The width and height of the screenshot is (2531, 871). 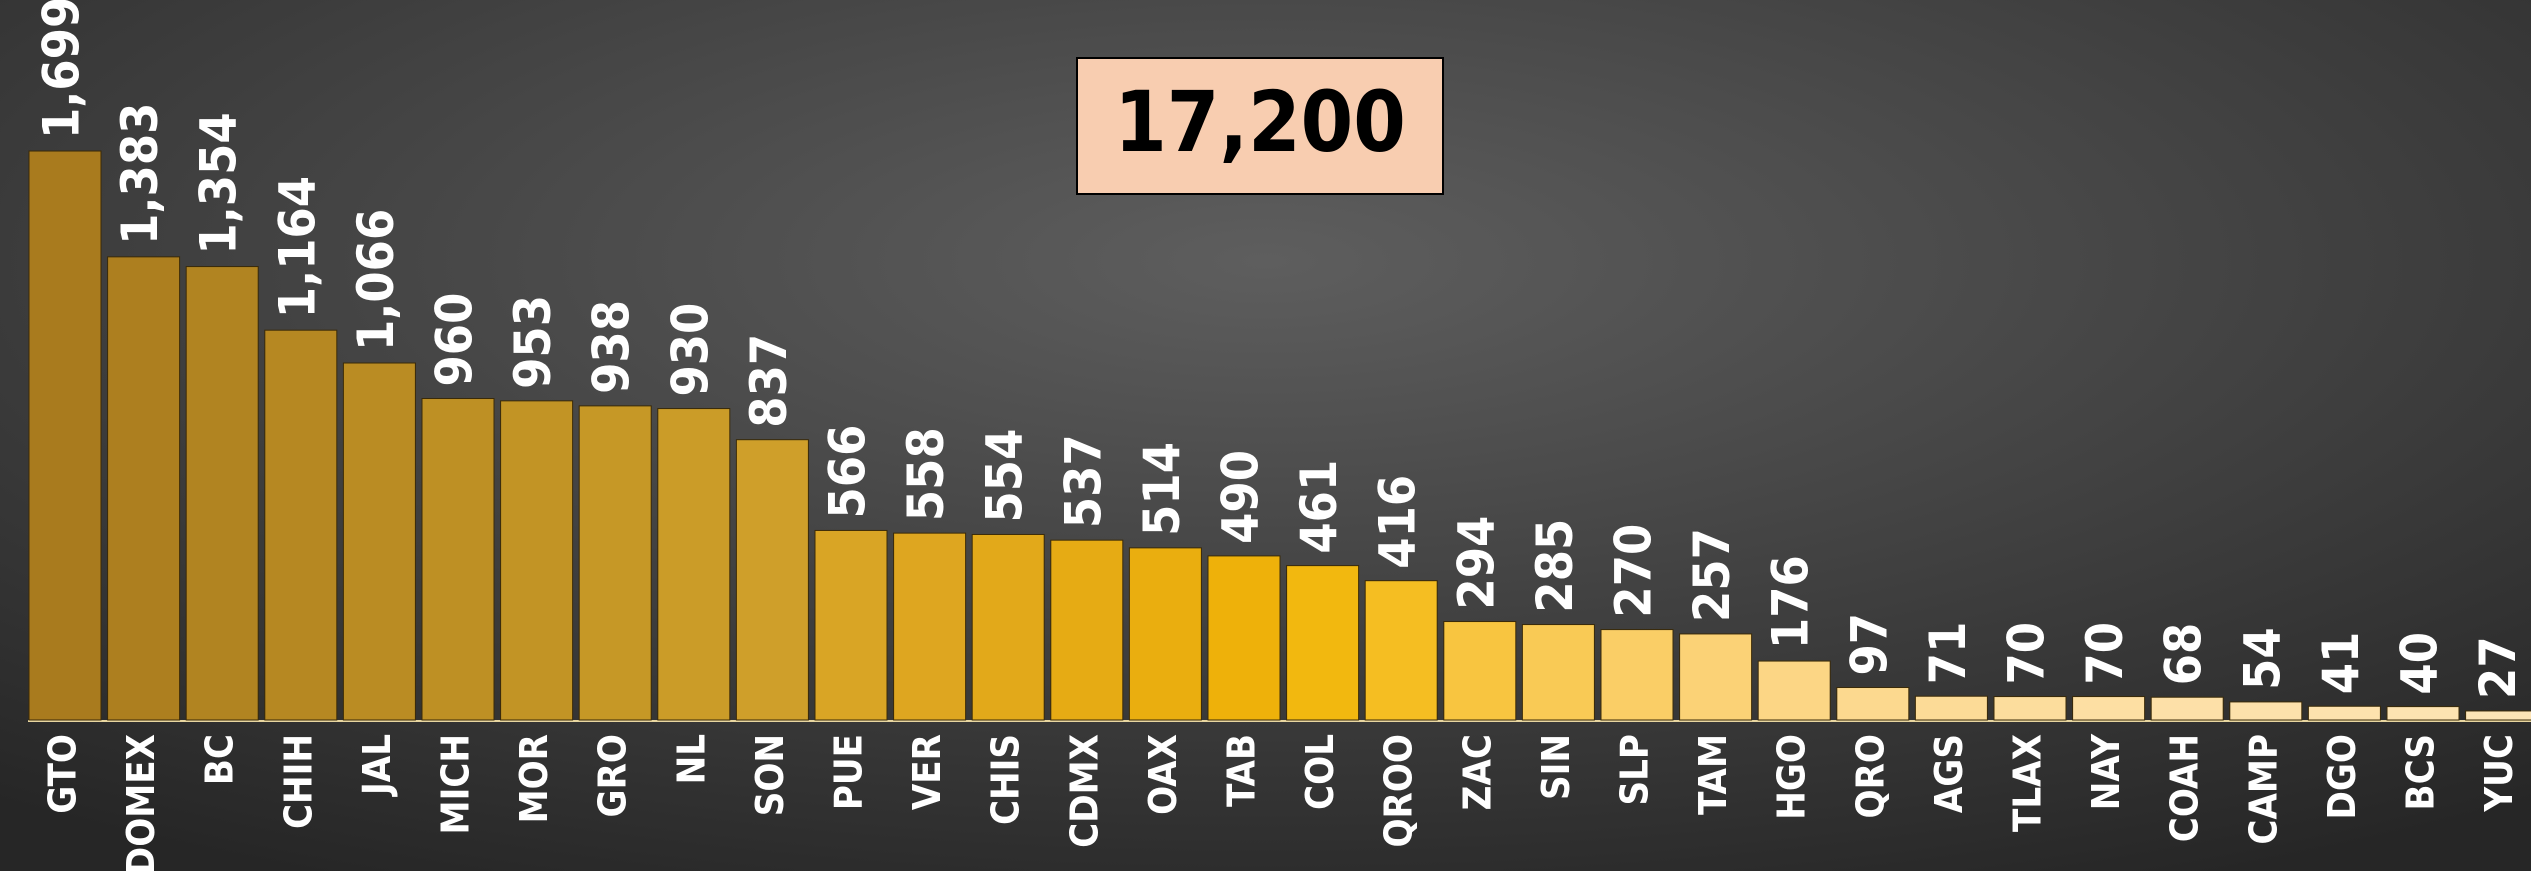 What do you see at coordinates (1320, 772) in the screenshot?
I see `x-tick-label: COL` at bounding box center [1320, 772].